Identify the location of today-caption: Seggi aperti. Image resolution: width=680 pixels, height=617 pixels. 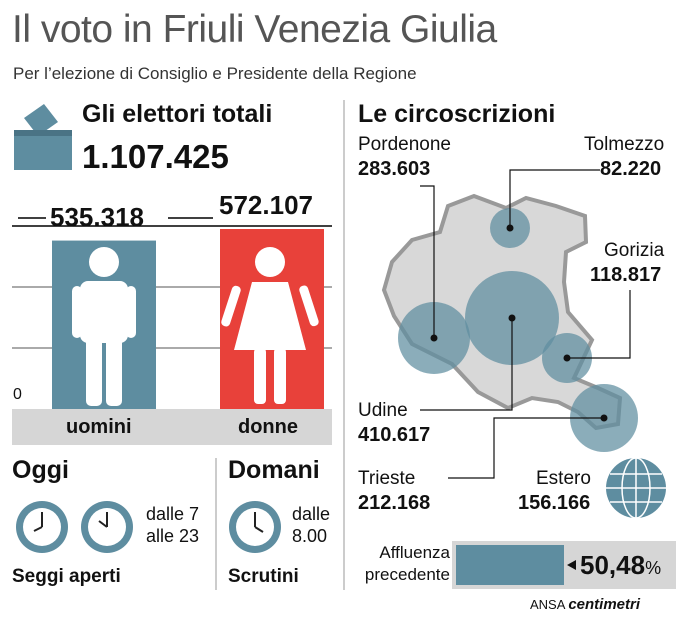
(66, 576).